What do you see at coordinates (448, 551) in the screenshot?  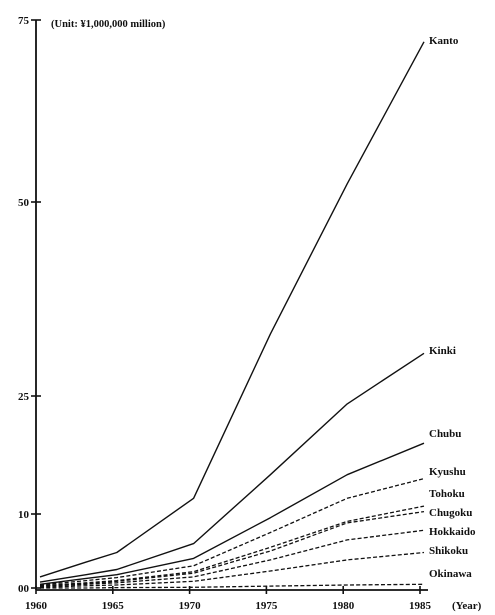 I see `series-label-shikoku: Shikoku` at bounding box center [448, 551].